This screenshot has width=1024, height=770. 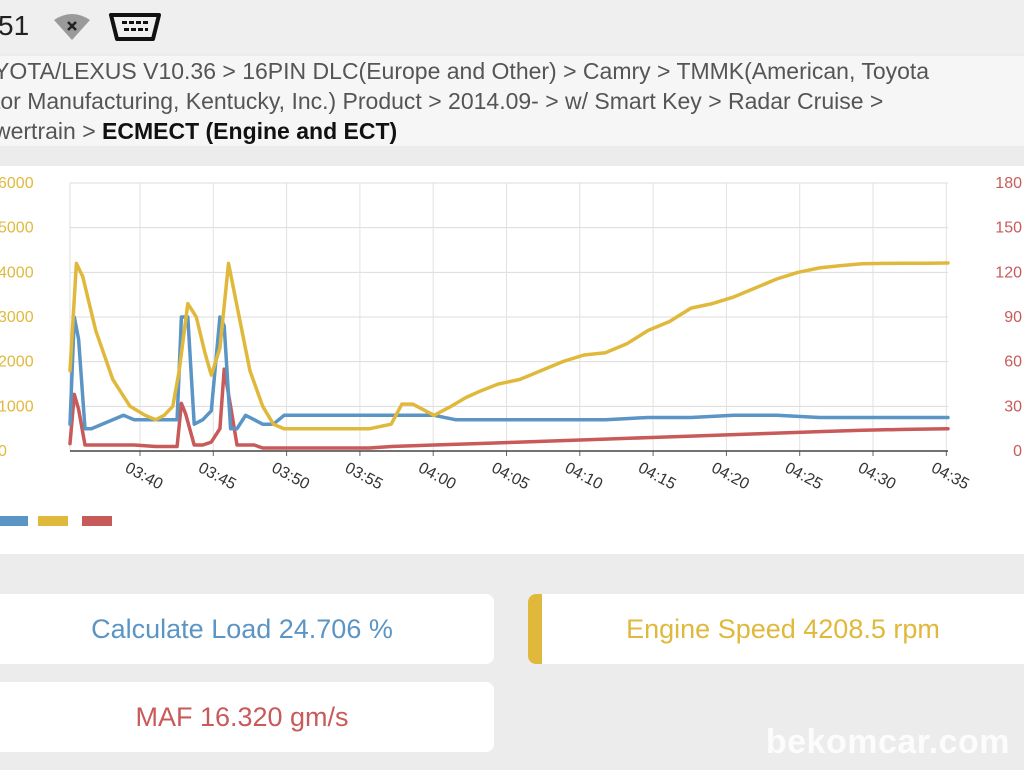 I want to click on series-line-load, so click(x=509, y=373).